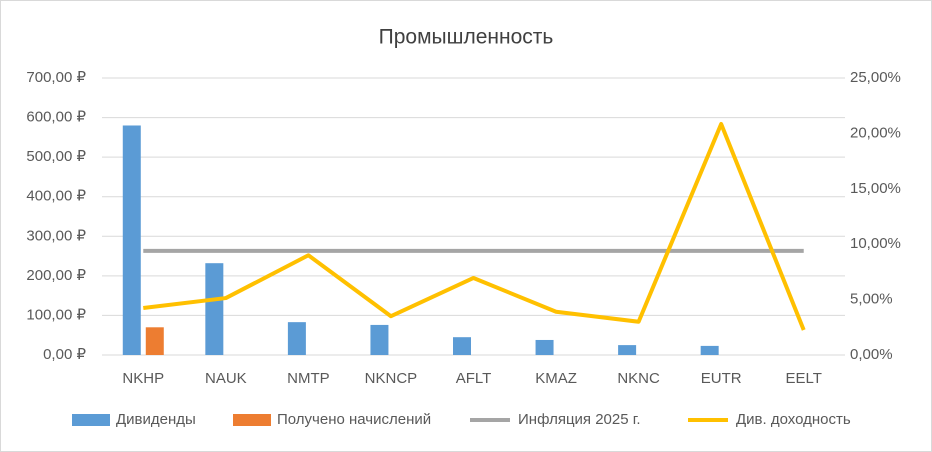 Image resolution: width=932 pixels, height=452 pixels. I want to click on x-tick-label: NKHP, so click(143, 378).